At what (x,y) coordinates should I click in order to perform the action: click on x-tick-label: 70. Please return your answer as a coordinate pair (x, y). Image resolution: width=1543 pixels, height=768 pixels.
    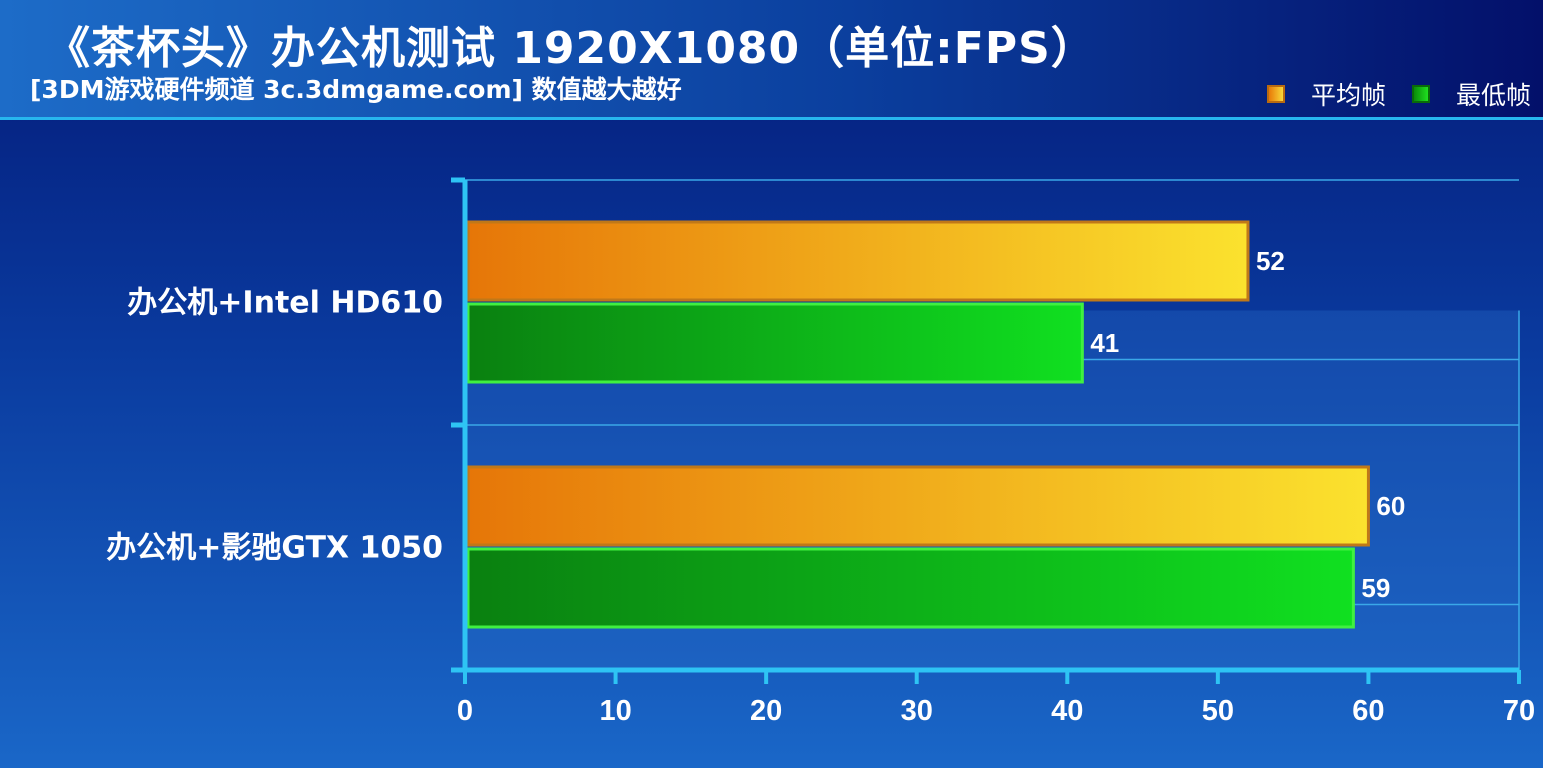
    Looking at the image, I should click on (1519, 711).